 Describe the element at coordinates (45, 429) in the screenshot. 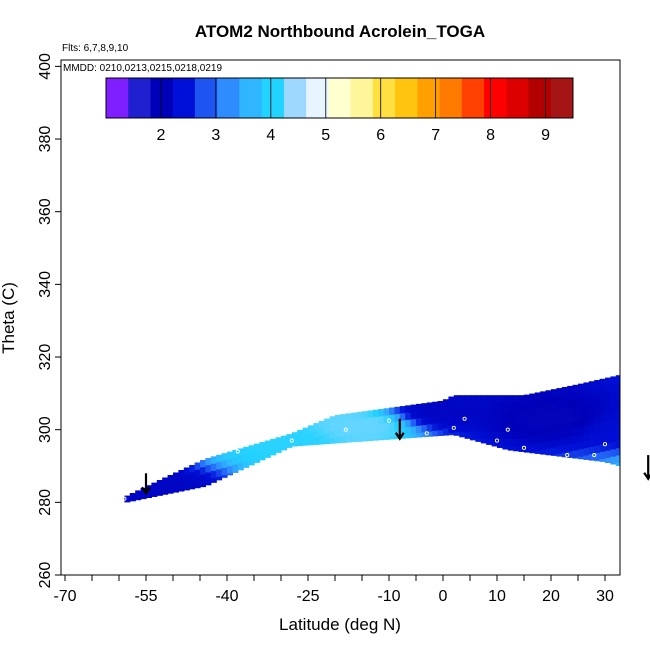

I see `y-tick-label-2: 300` at that location.